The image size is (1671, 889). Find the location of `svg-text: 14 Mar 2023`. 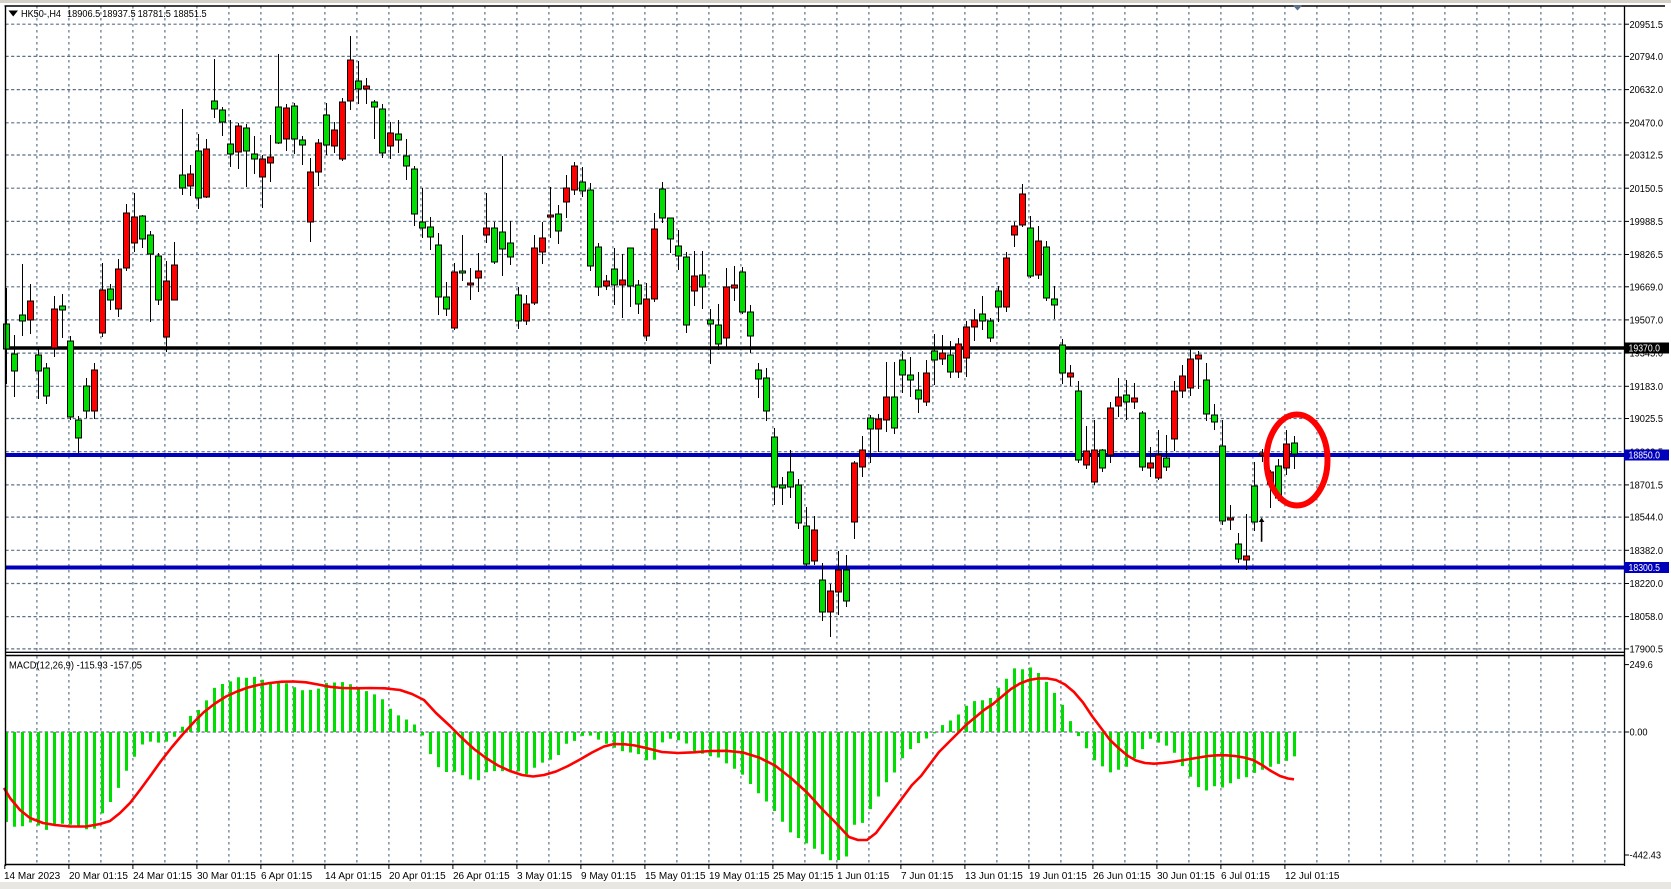

svg-text: 14 Mar 2023 is located at coordinates (32, 876).